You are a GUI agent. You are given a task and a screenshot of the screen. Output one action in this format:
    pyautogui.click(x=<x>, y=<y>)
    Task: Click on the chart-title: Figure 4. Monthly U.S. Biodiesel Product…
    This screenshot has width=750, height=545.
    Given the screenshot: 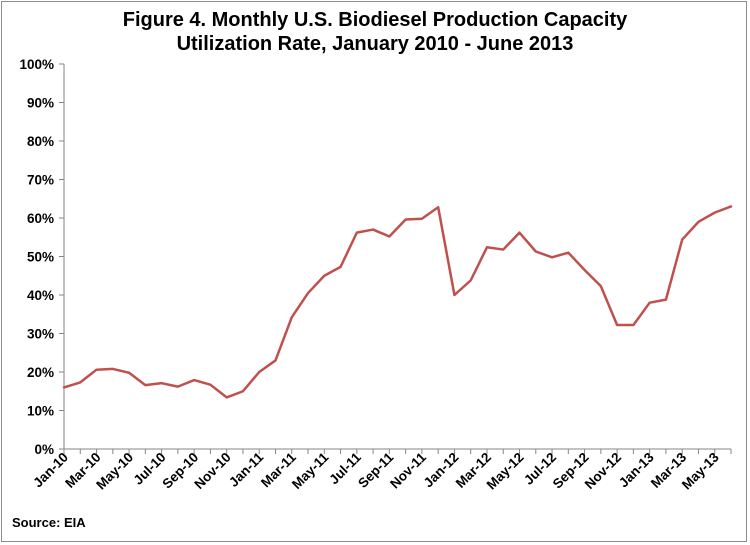 What is the action you would take?
    pyautogui.click(x=375, y=32)
    